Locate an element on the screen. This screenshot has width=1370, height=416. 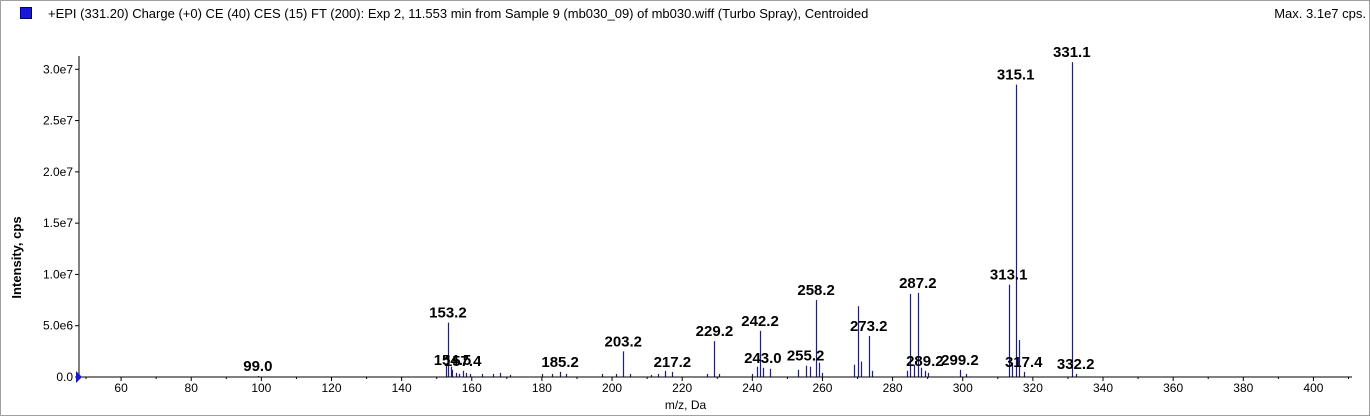
x-tick-label: 180 is located at coordinates (542, 388).